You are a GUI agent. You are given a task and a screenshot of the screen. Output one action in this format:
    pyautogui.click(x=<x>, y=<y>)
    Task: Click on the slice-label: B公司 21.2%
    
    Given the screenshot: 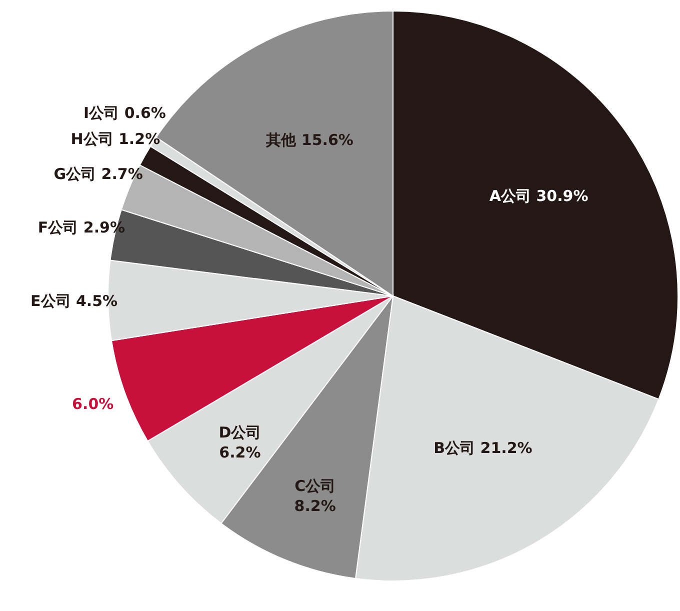 What is the action you would take?
    pyautogui.click(x=483, y=448)
    